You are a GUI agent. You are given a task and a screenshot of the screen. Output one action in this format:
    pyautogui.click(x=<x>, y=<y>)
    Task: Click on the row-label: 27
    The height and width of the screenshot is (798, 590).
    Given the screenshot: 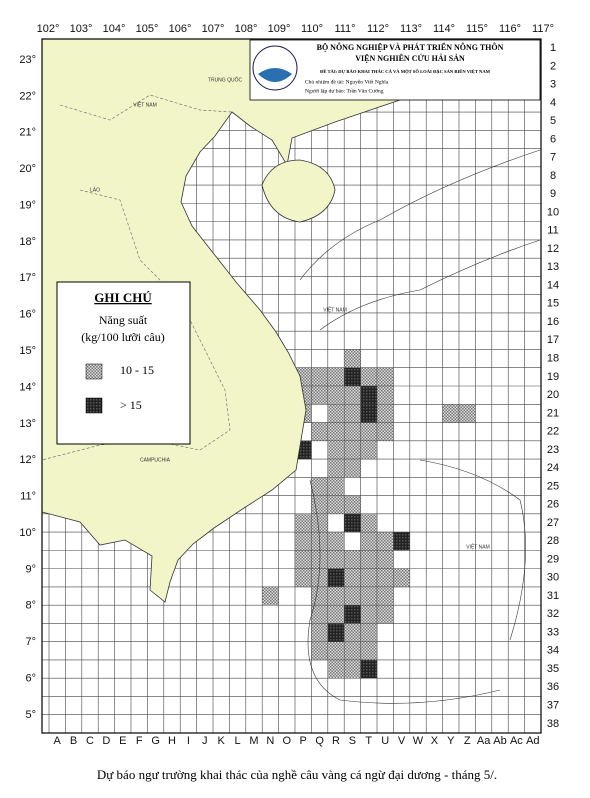 What is the action you would take?
    pyautogui.click(x=553, y=523)
    